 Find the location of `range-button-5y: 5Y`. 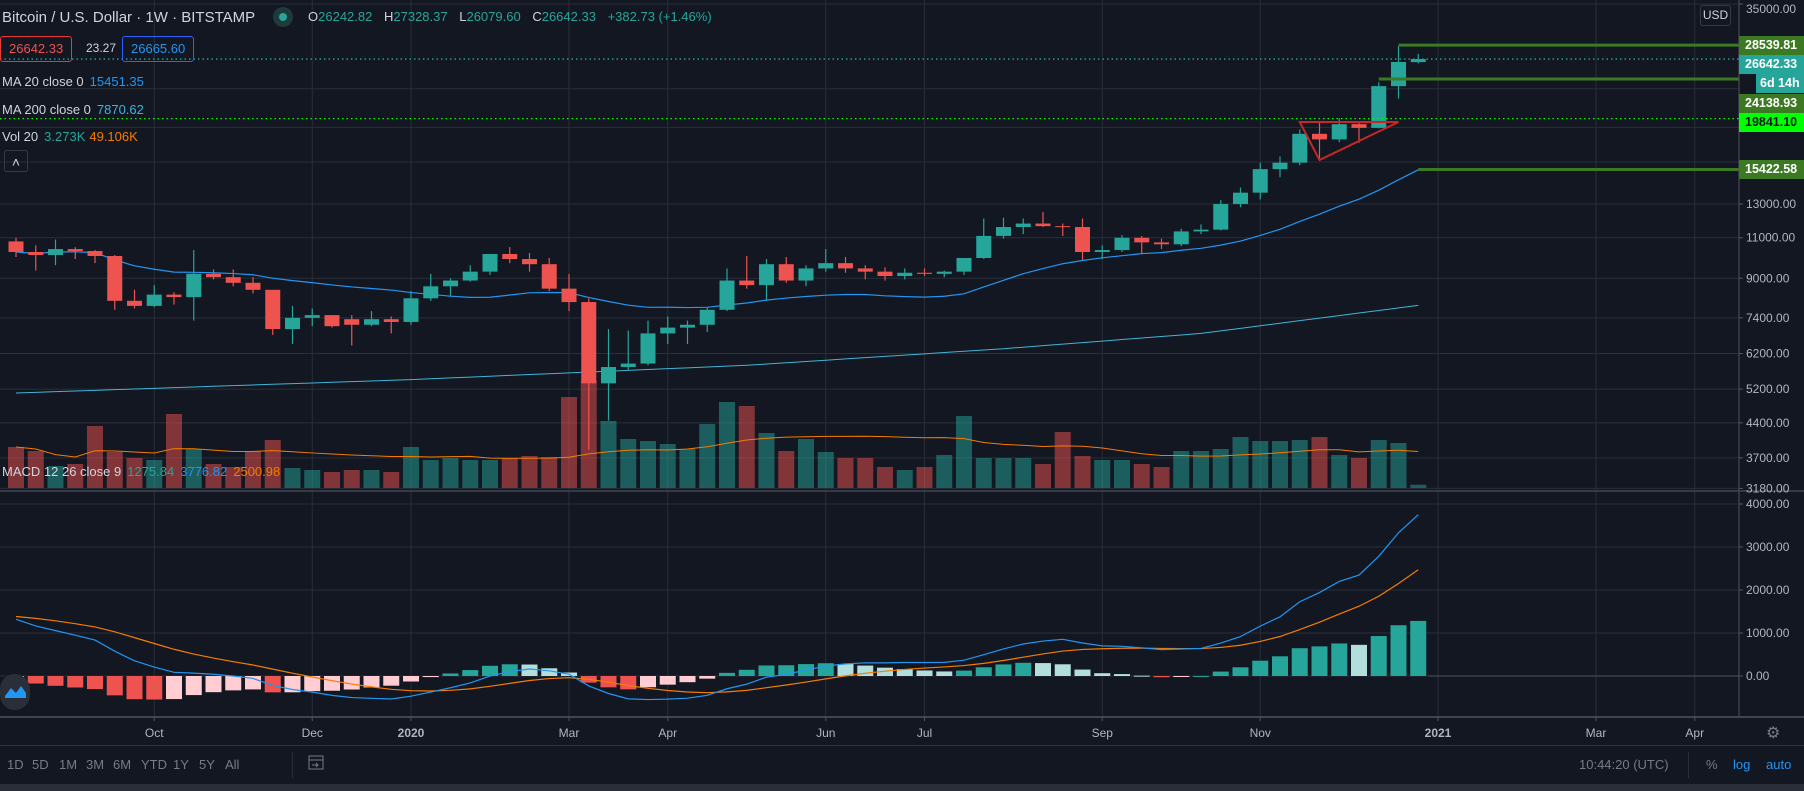

range-button-5y: 5Y is located at coordinates (207, 764).